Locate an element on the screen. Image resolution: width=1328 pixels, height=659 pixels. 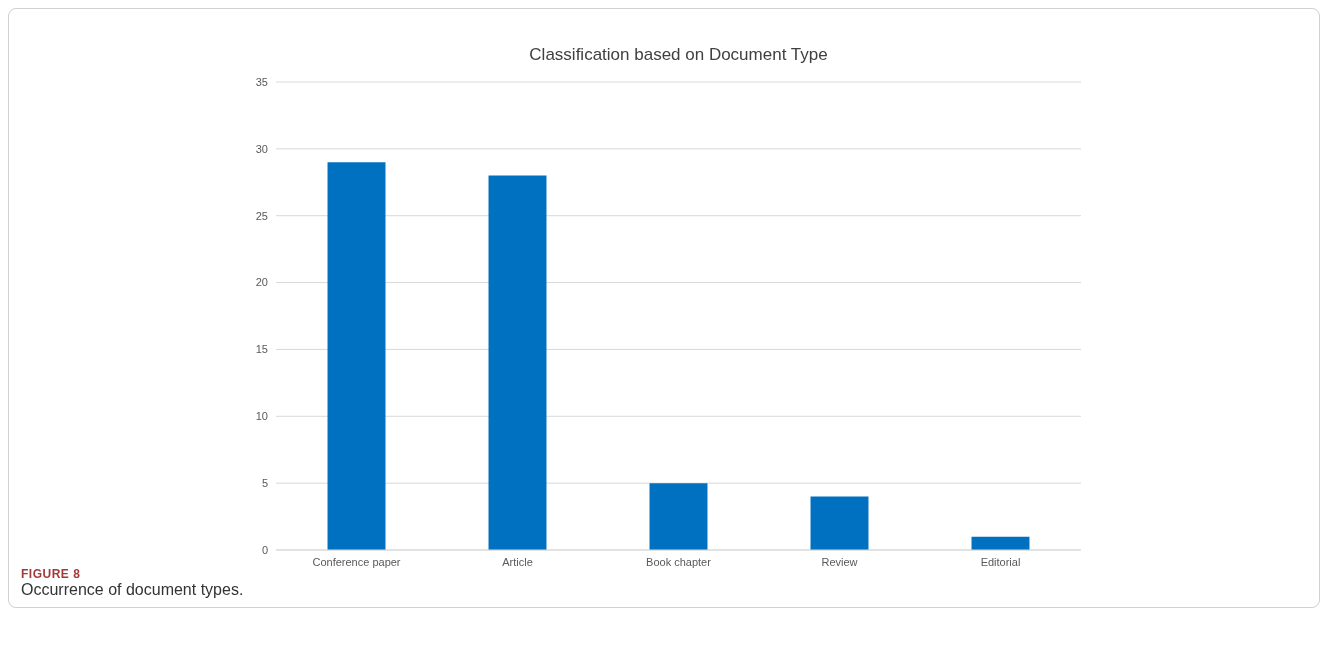
y-tick-label: 15 is located at coordinates (261, 349).